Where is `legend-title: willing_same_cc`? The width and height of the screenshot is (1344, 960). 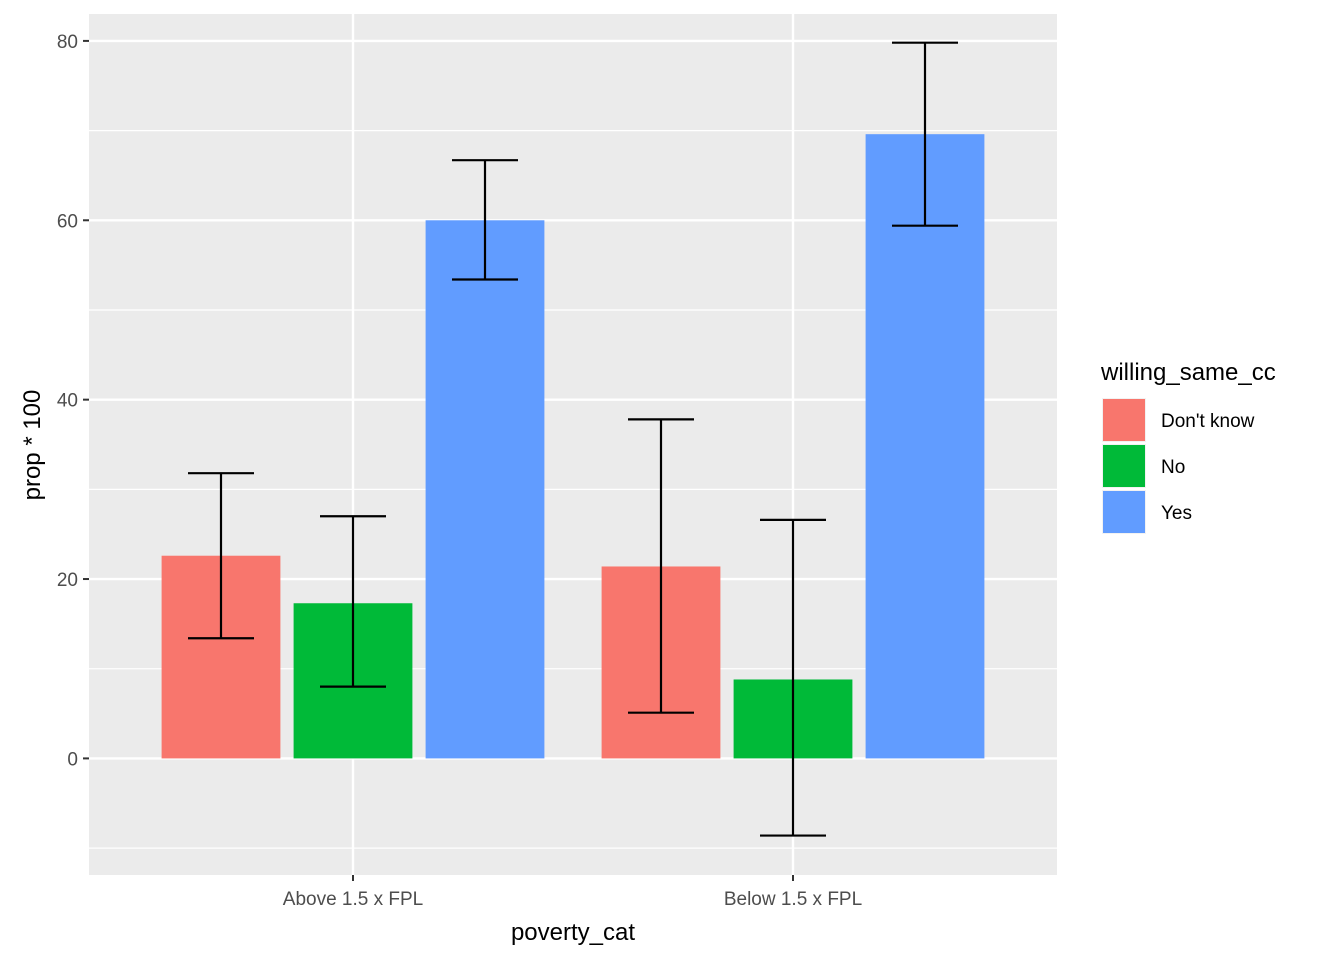
legend-title: willing_same_cc is located at coordinates (1188, 372).